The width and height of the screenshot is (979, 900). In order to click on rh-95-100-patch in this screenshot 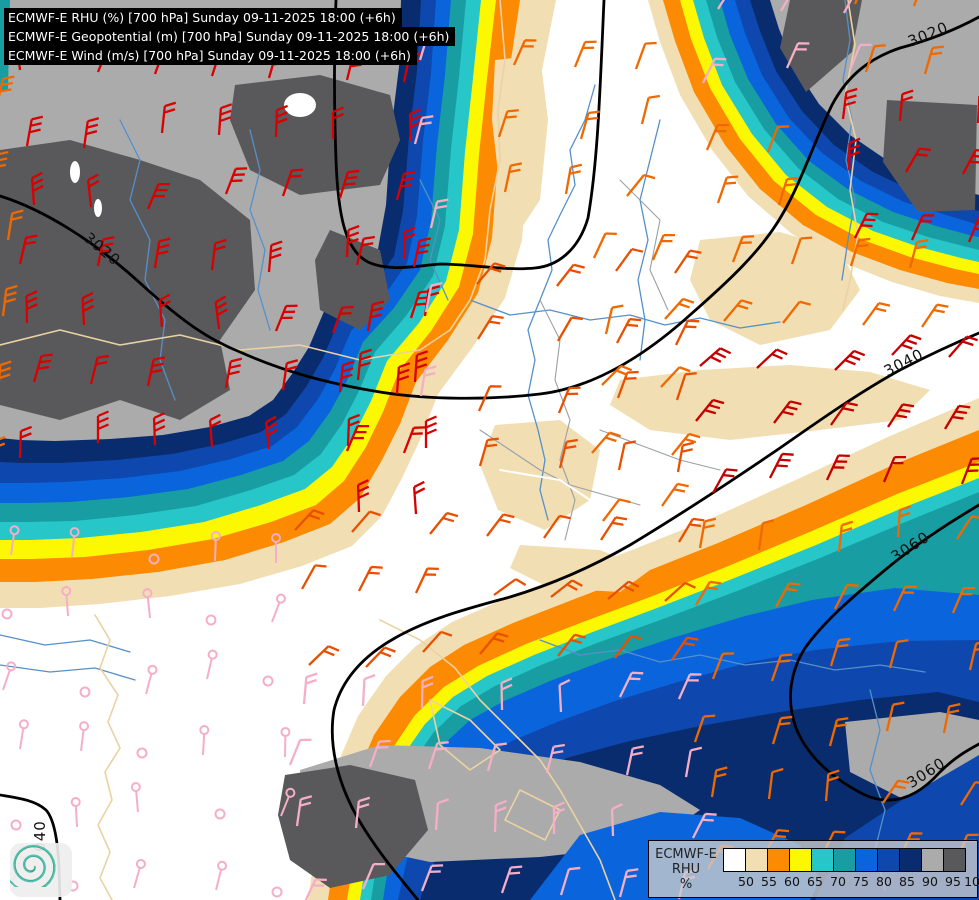, I will do `click(352, 280)`.